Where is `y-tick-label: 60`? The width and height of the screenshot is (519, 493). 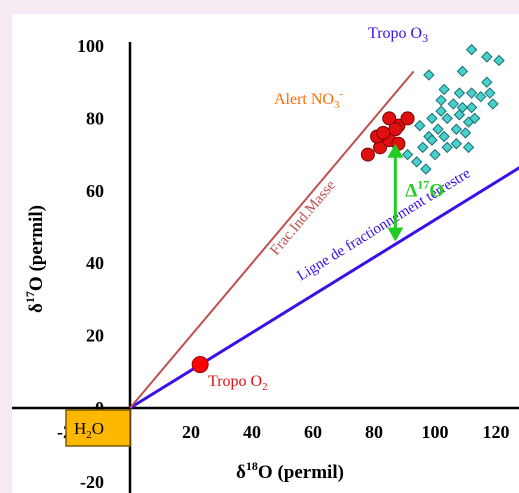
y-tick-label: 60 is located at coordinates (95, 191).